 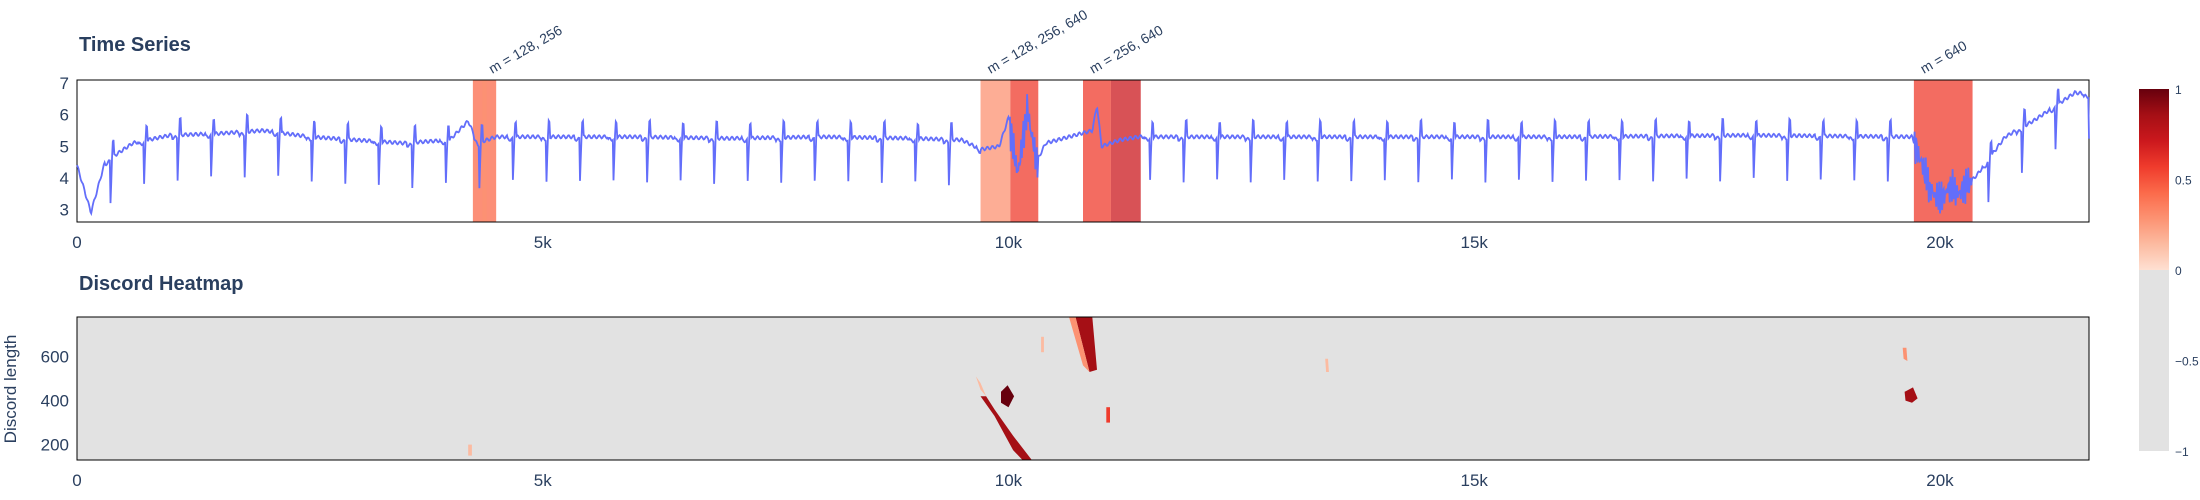 What do you see at coordinates (2178, 90) in the screenshot?
I see `colorbar-tick-label: 1` at bounding box center [2178, 90].